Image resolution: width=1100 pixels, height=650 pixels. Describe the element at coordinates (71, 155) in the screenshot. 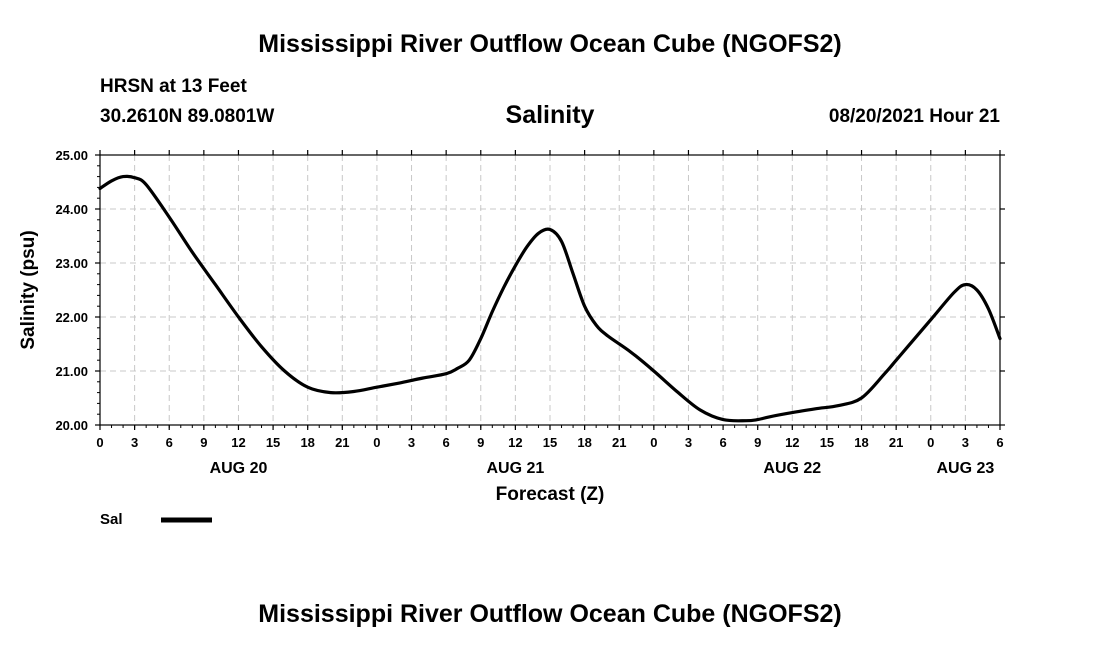

I see `y-tick-label: 25.00` at that location.